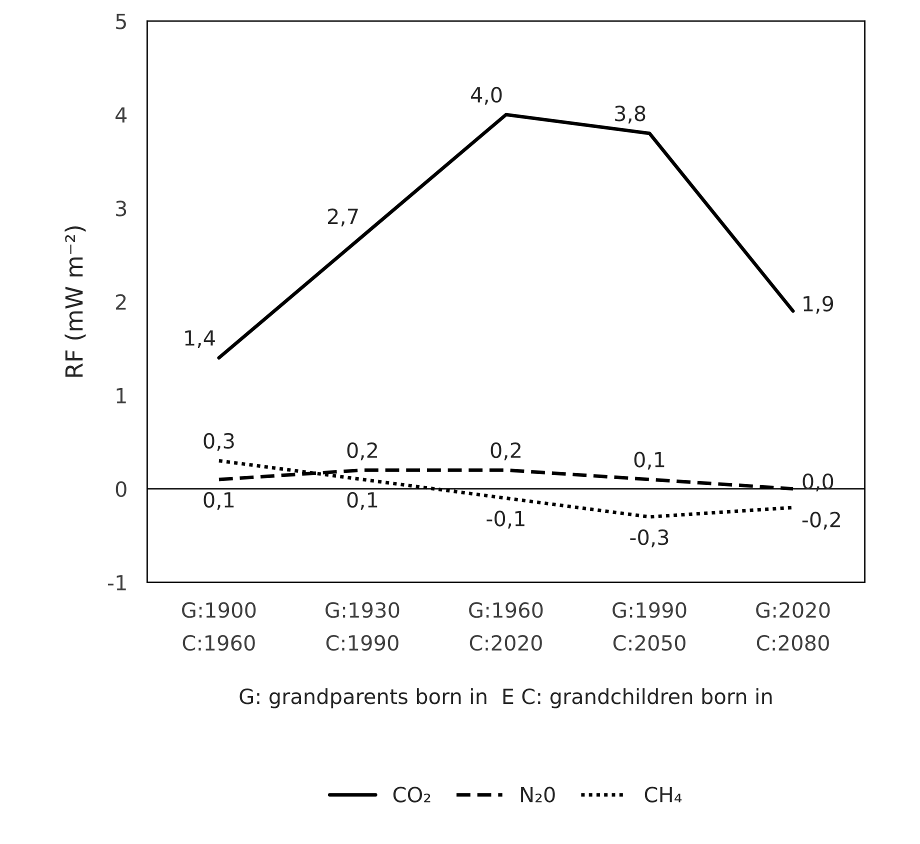  I want to click on y-tick-label: 1, so click(121, 396).